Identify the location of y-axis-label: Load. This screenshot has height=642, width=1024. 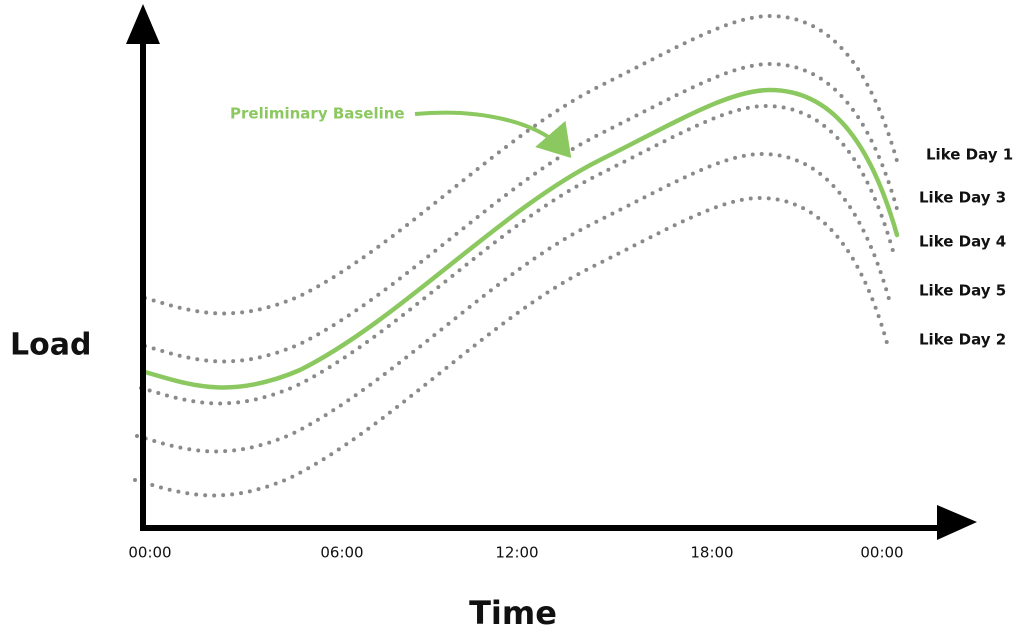
(50, 345).